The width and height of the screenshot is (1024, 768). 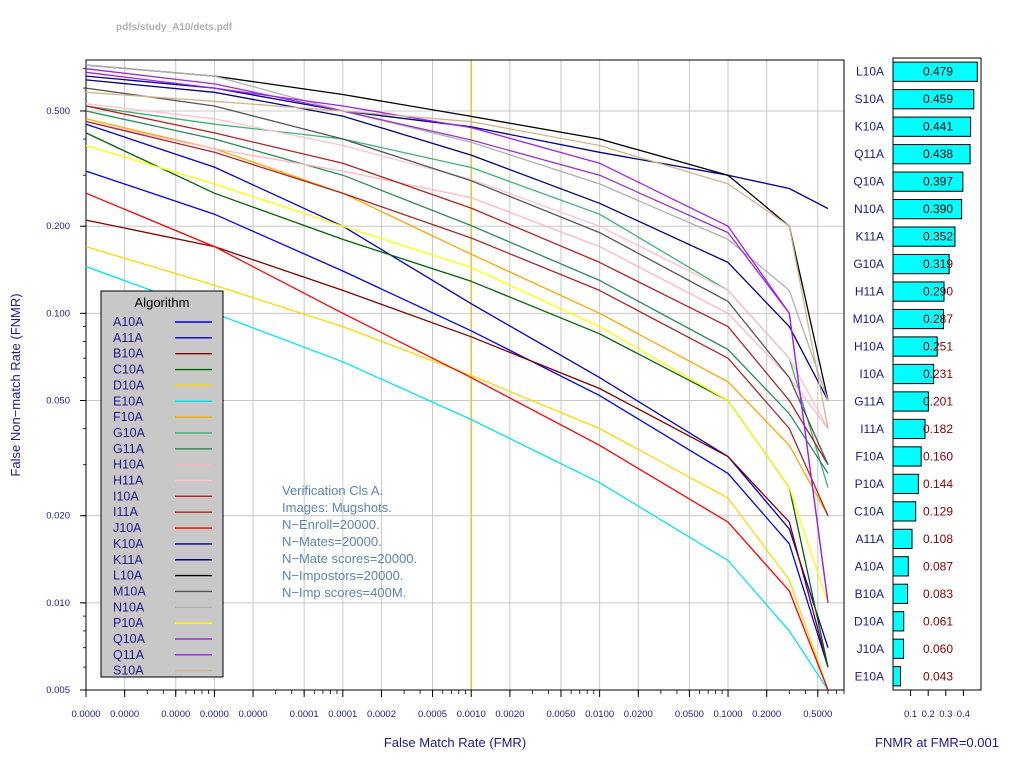 I want to click on legend-label-g11a: G11A, so click(x=129, y=449).